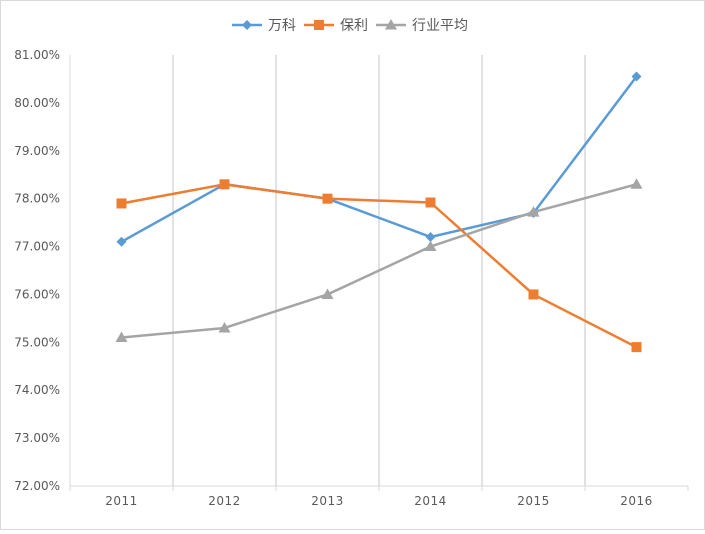 This screenshot has width=705, height=534. What do you see at coordinates (37, 294) in the screenshot?
I see `y-tick-label: 76.00%` at bounding box center [37, 294].